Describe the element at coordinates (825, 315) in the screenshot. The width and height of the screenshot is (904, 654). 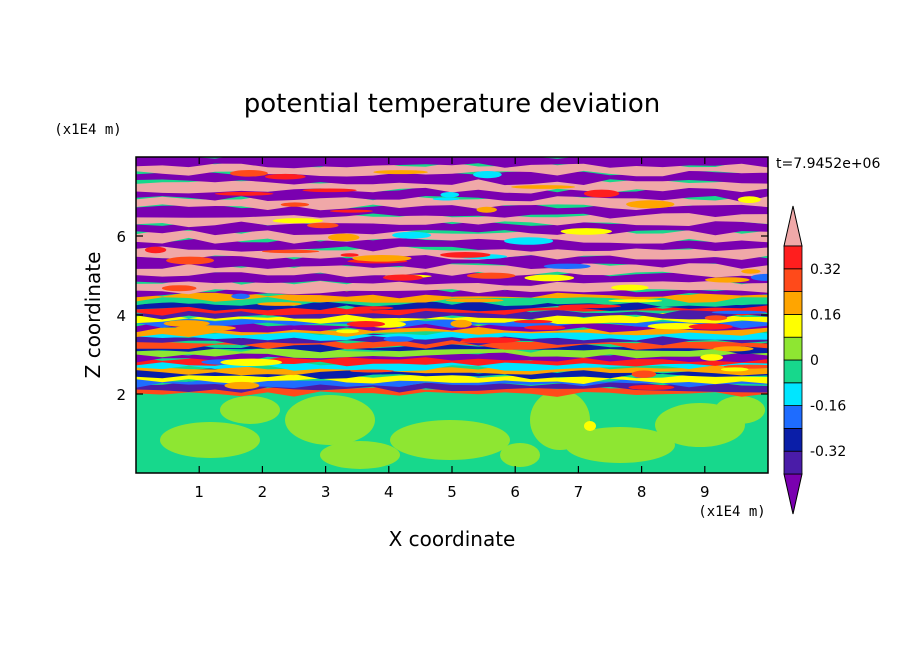
I see `colorbar-tick-label: 0.16` at that location.